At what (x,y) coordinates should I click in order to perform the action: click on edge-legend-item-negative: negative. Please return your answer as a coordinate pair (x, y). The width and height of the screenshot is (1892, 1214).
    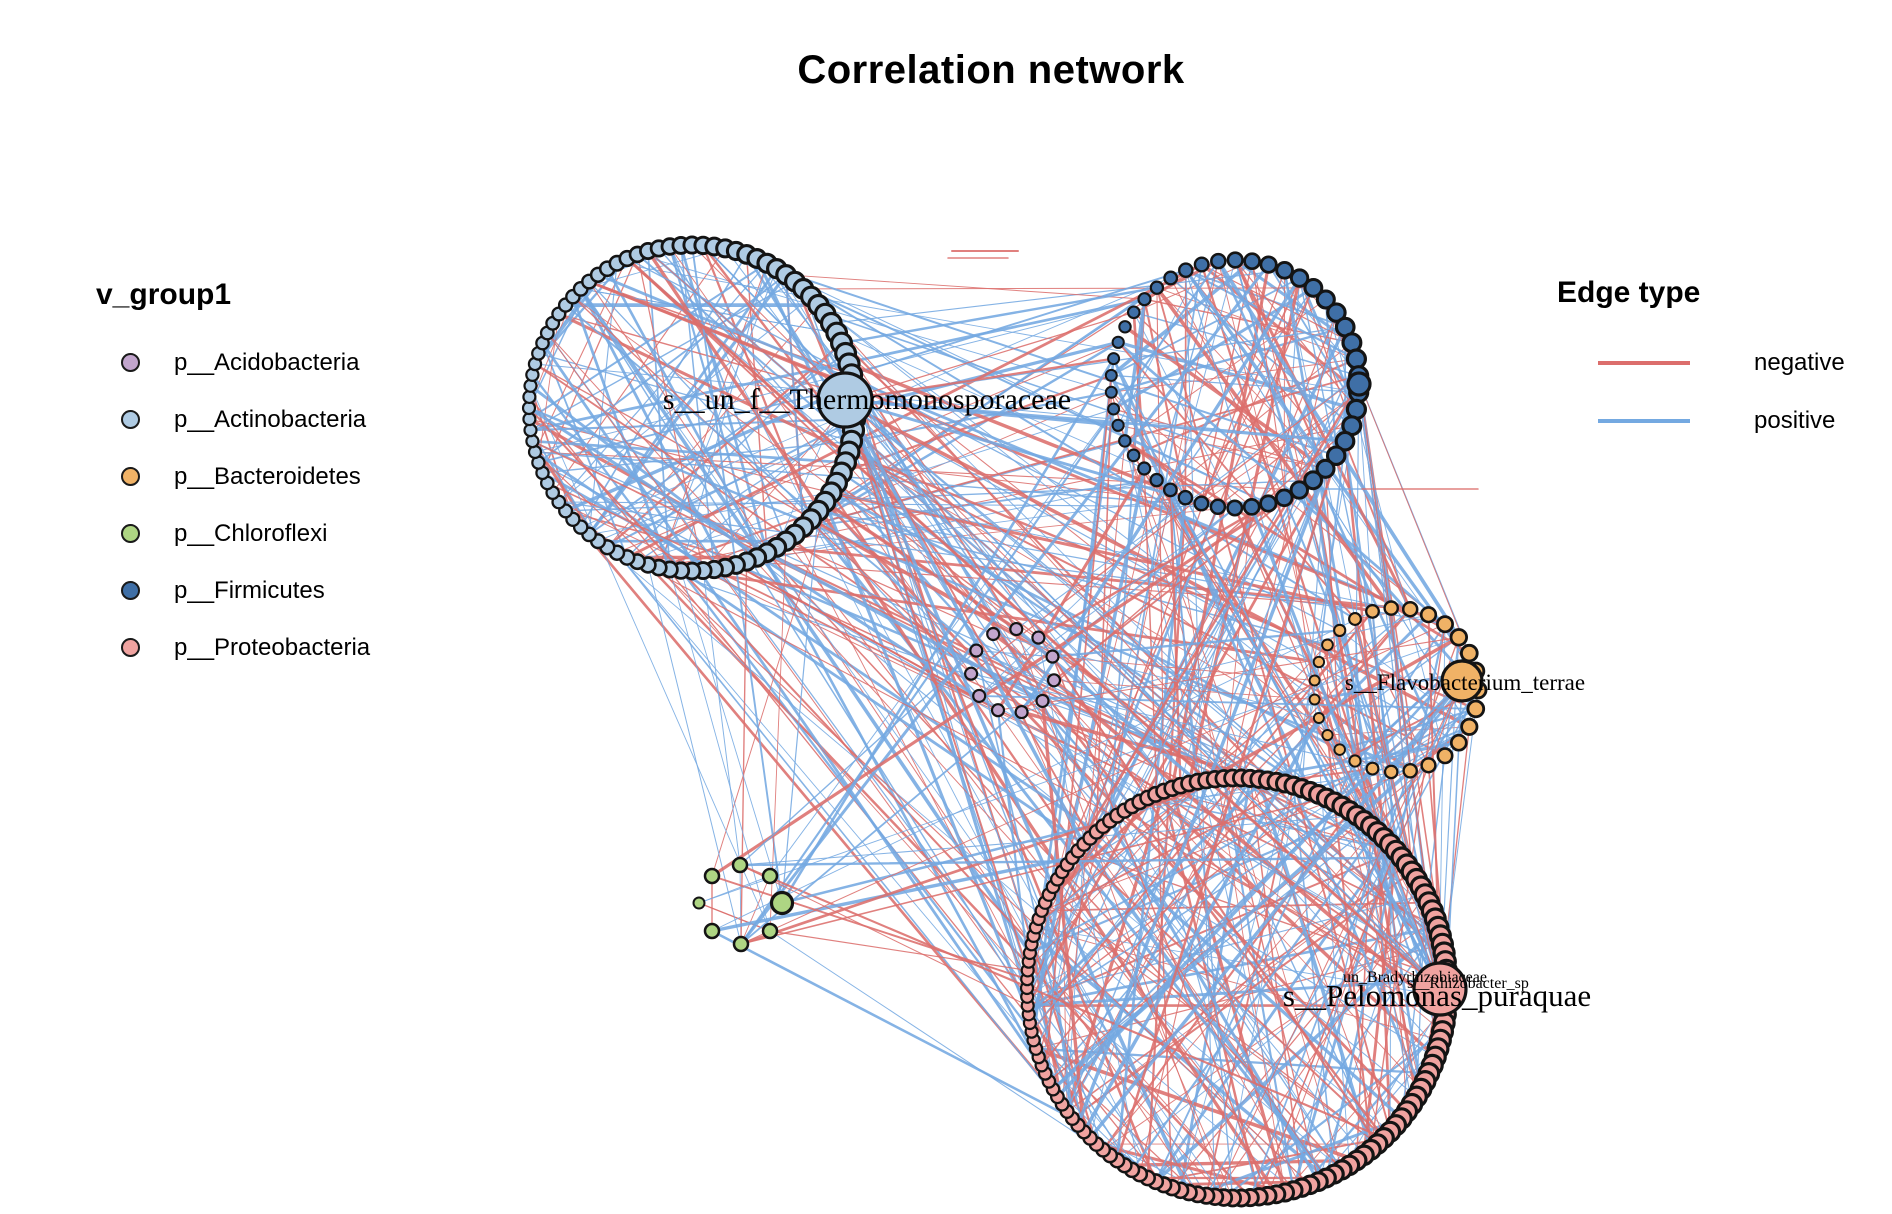
    Looking at the image, I should click on (1701, 363).